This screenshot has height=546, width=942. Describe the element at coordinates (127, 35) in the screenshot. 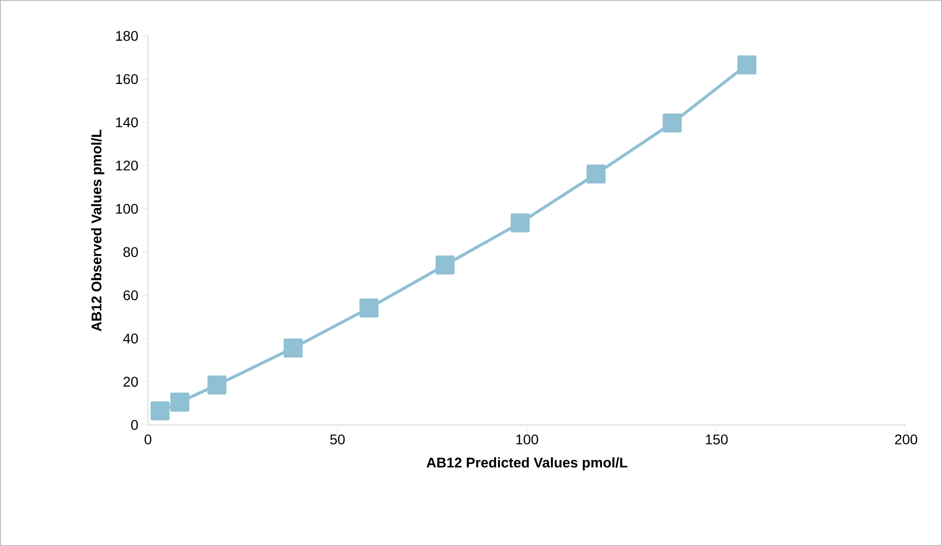

I see `y-tick-label: 180` at that location.